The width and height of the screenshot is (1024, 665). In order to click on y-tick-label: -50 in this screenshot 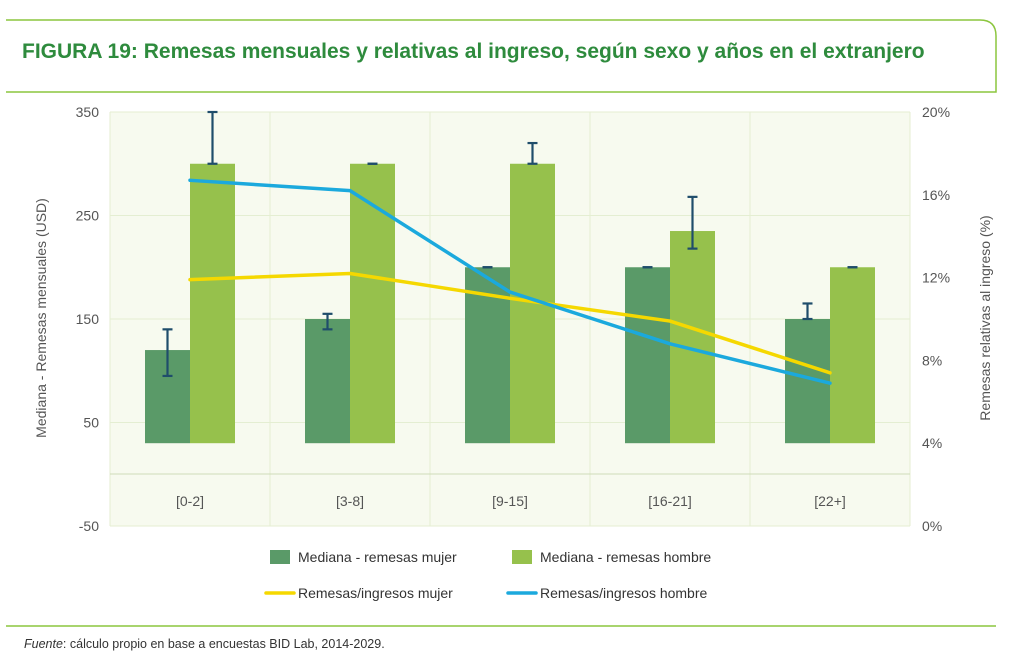, I will do `click(89, 526)`.